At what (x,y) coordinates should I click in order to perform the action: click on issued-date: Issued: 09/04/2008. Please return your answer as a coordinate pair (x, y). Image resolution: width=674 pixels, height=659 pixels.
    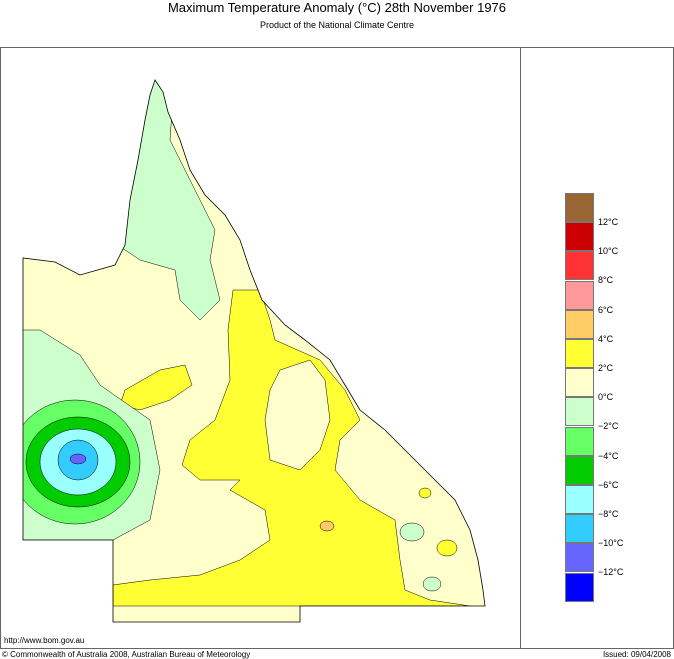
    Looking at the image, I should click on (636, 654).